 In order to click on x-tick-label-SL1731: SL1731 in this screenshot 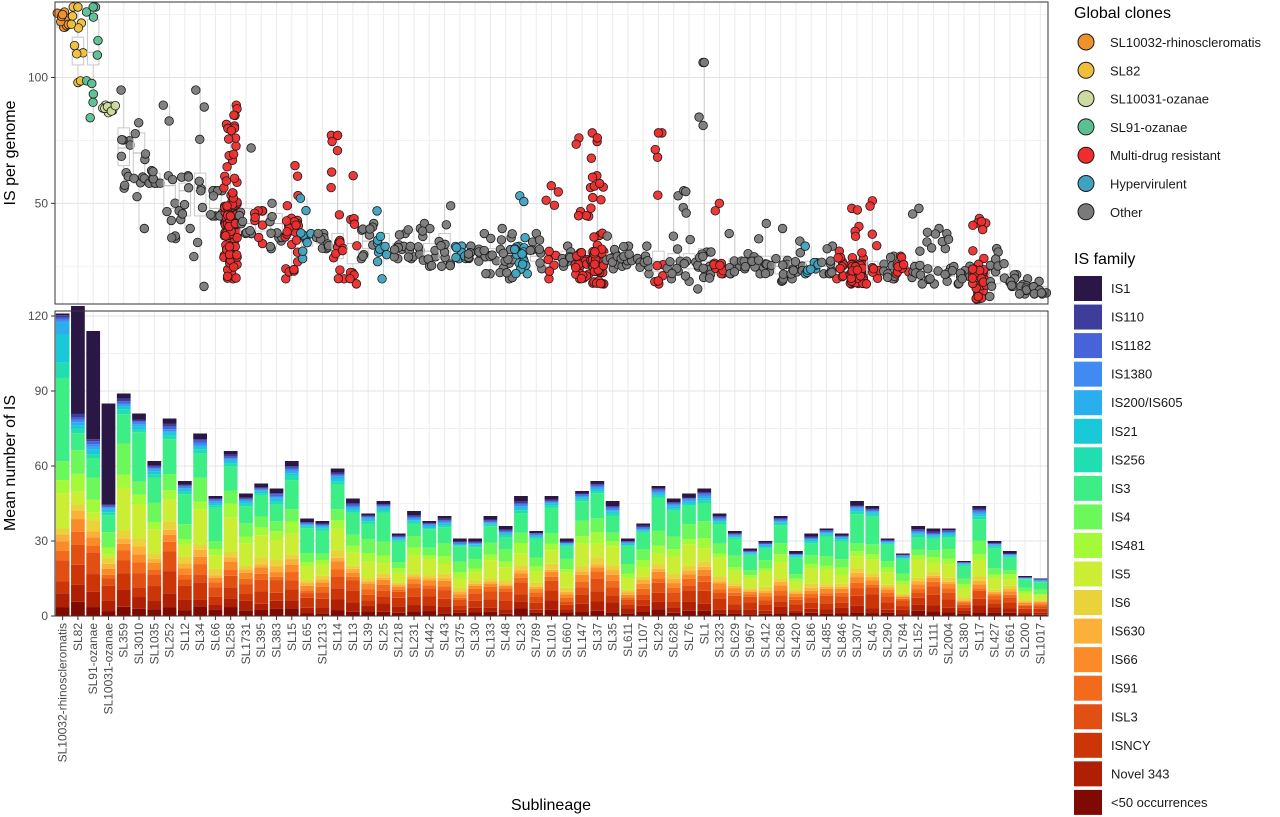, I will do `click(246, 644)`.